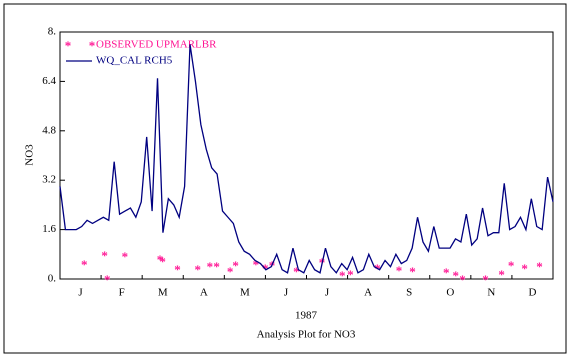 This screenshot has width=571, height=358. Describe the element at coordinates (49, 229) in the screenshot. I see `y-tick-label: 1.6` at that location.